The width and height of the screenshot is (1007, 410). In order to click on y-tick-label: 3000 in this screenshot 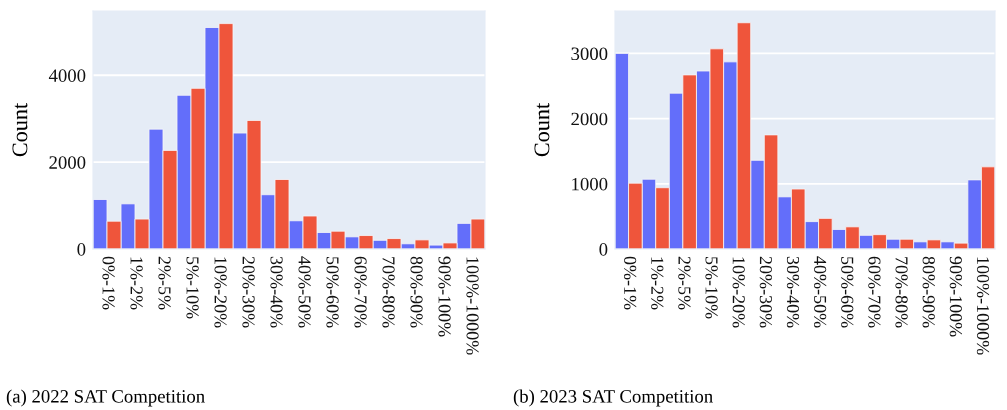, I will do `click(589, 54)`.